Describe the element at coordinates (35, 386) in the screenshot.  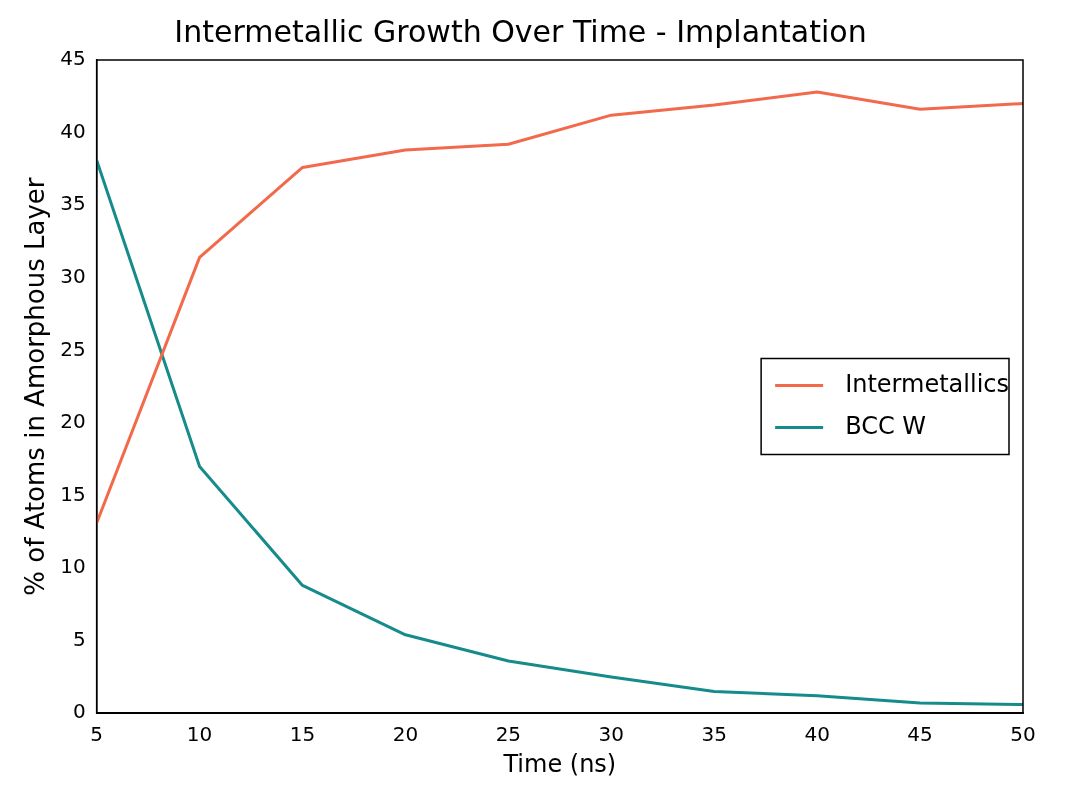
I see `y-axis-title: % of Atoms in Amorphous Layer` at that location.